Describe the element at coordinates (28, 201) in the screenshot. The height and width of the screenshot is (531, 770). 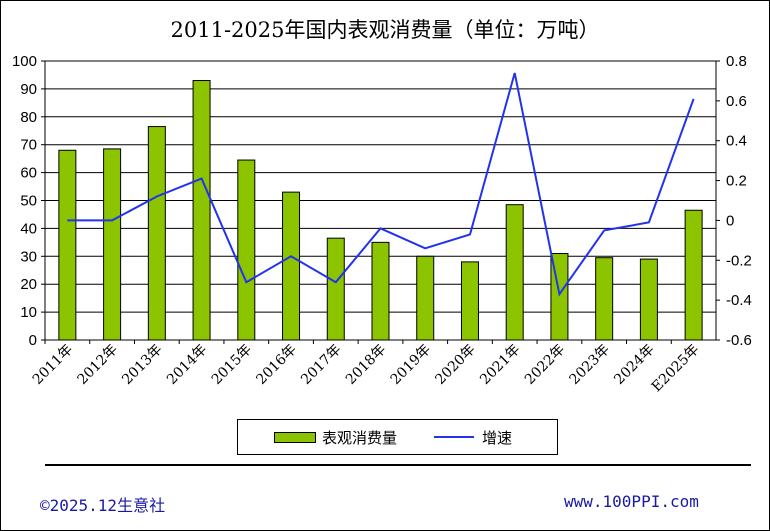
I see `left-y-tick-label: 50` at that location.